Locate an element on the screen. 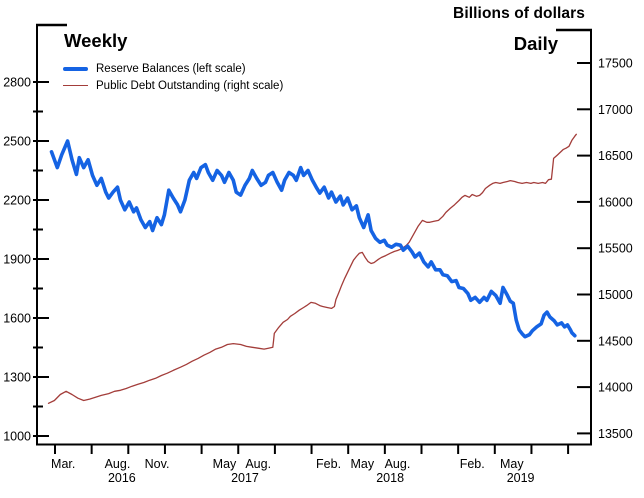 The height and width of the screenshot is (498, 644). right-axis-tick-label: 14500 is located at coordinates (615, 341).